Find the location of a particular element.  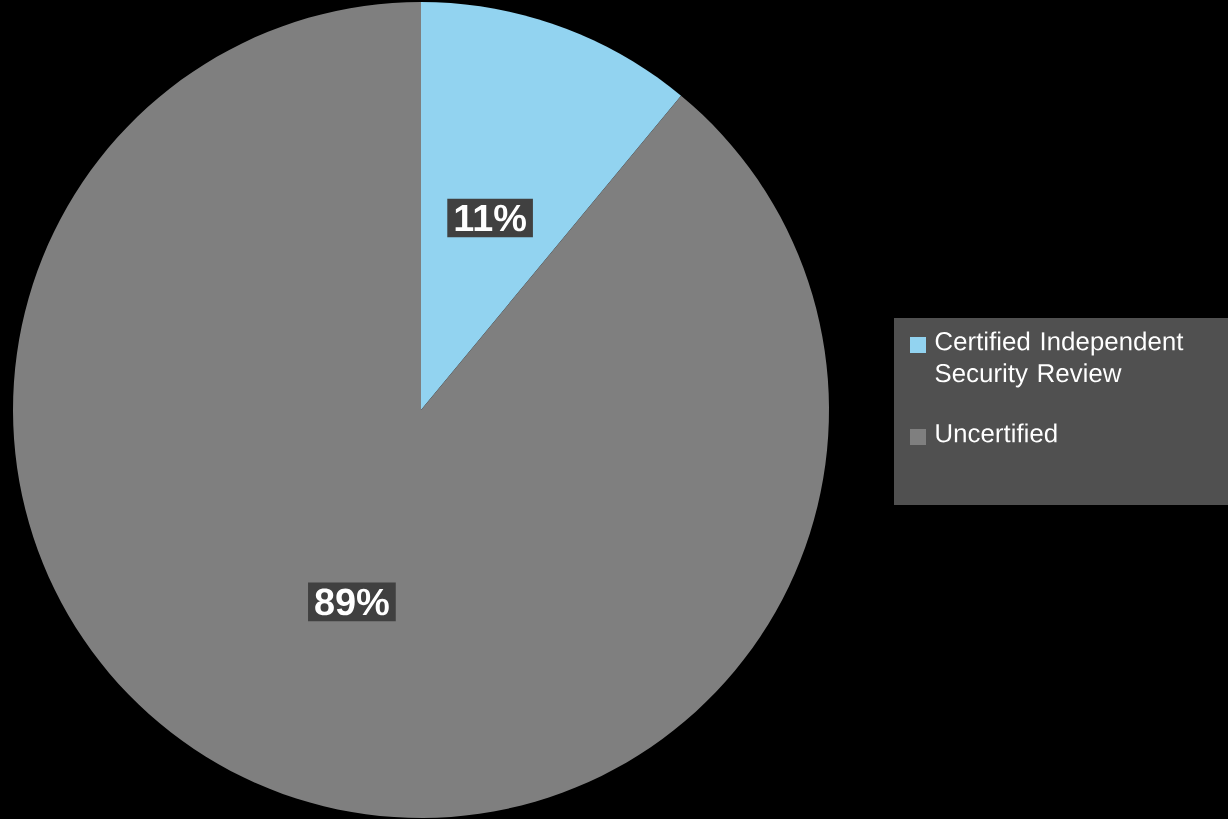

legend-label: Certified Independent Security Review is located at coordinates (1059, 359).